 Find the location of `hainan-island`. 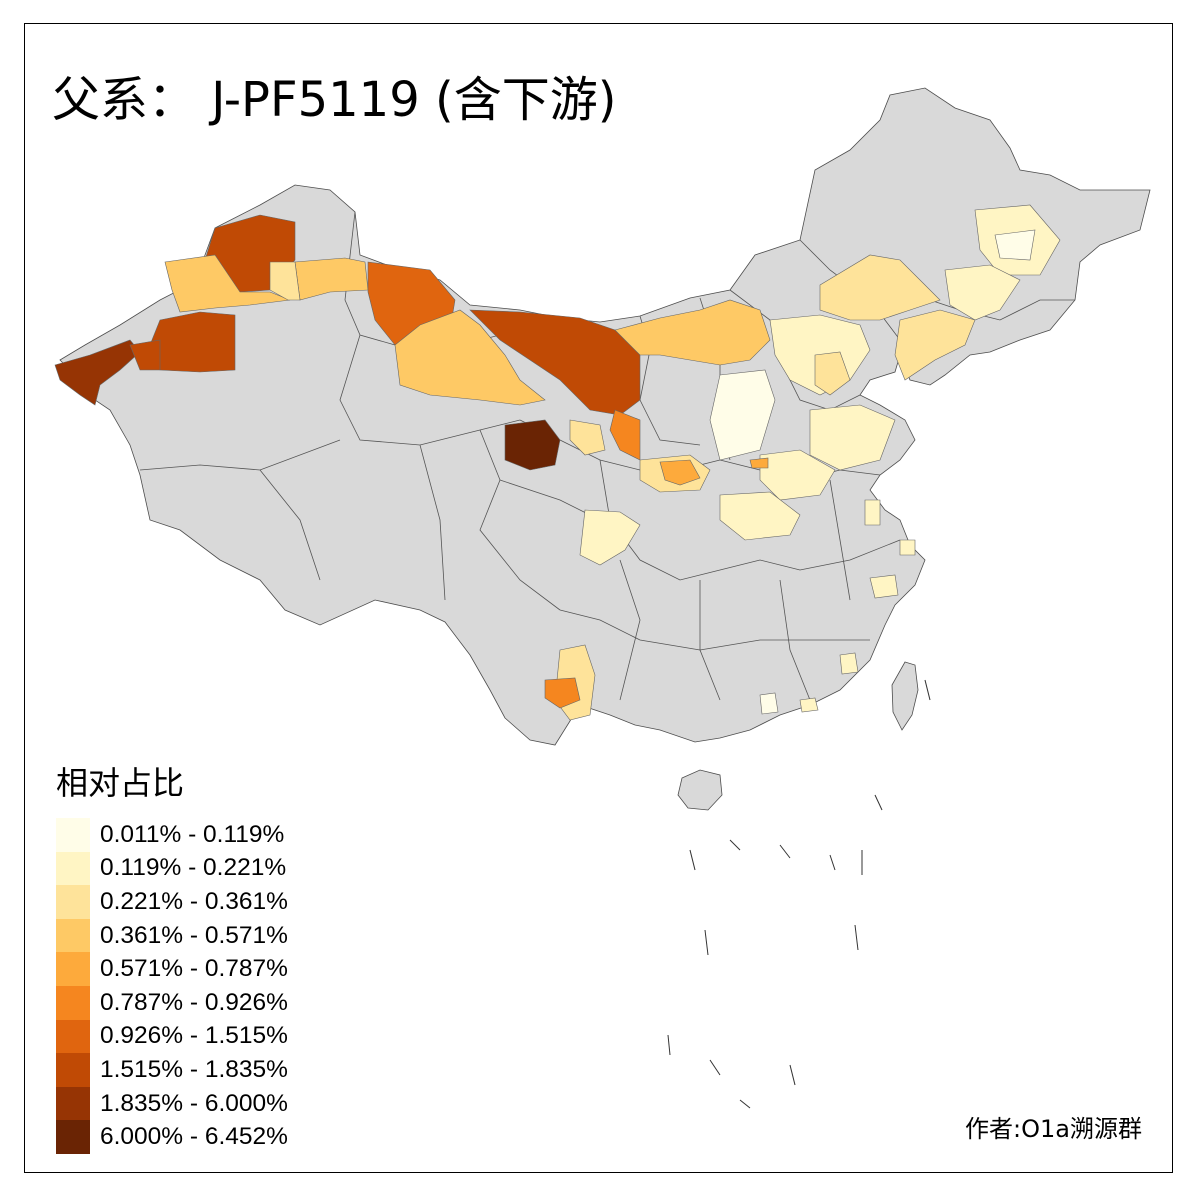

hainan-island is located at coordinates (700, 790).